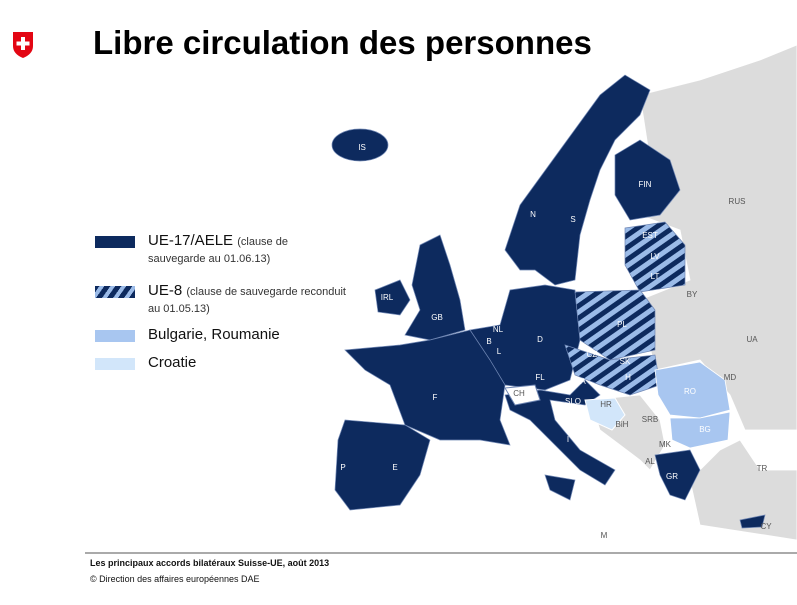 This screenshot has width=797, height=605. Describe the element at coordinates (625, 308) in the screenshot. I see `land-ue8` at that location.